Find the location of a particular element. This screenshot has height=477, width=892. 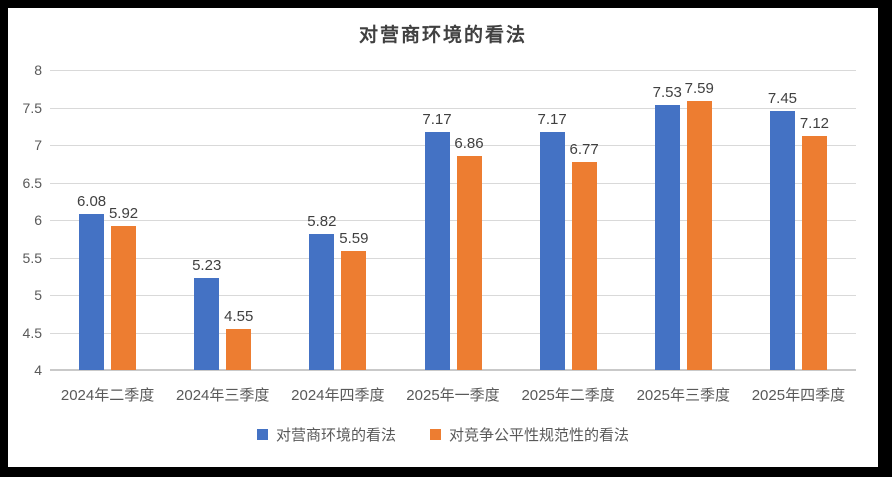

bar-value-label: 5.23 is located at coordinates (207, 265).